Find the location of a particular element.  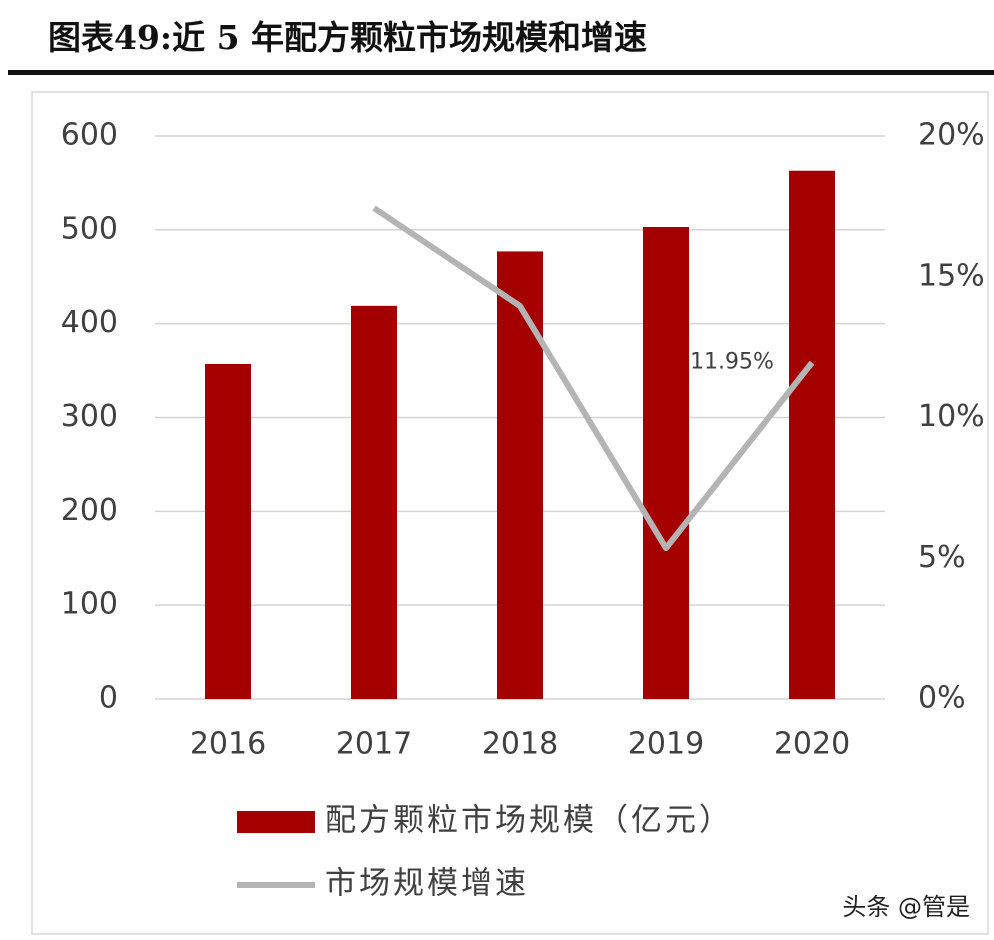

y2-tick-label: 20% is located at coordinates (951, 135).